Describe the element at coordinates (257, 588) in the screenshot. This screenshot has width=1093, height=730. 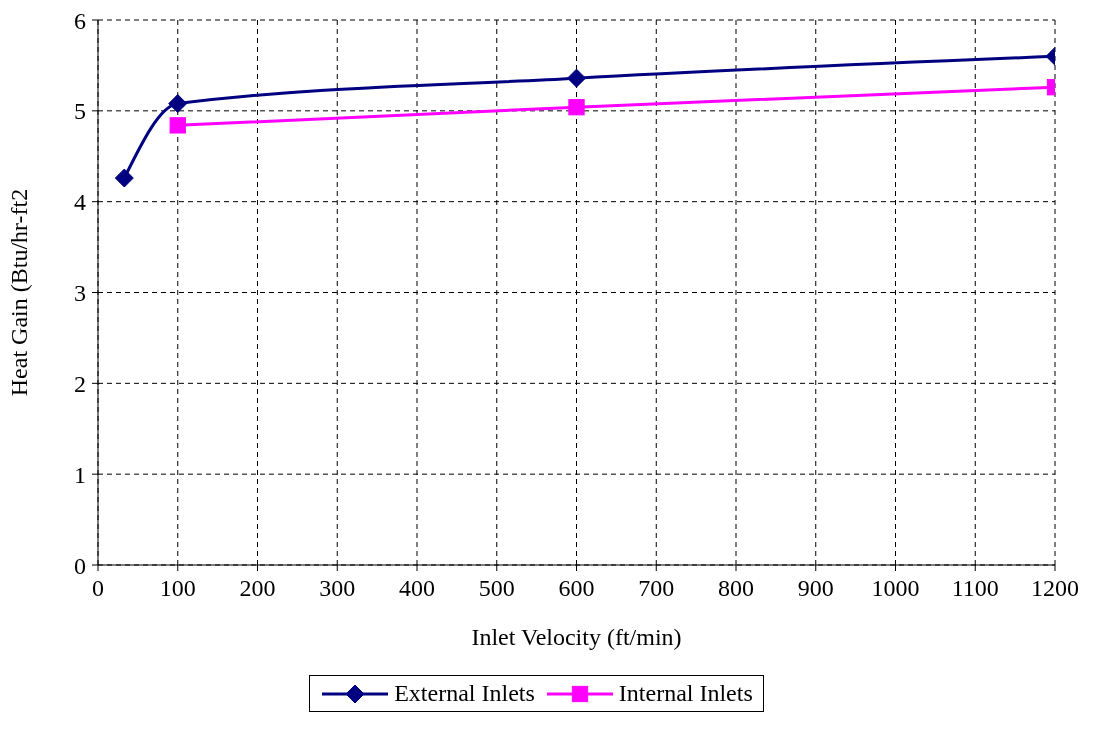
I see `x-tick-label: 200` at that location.